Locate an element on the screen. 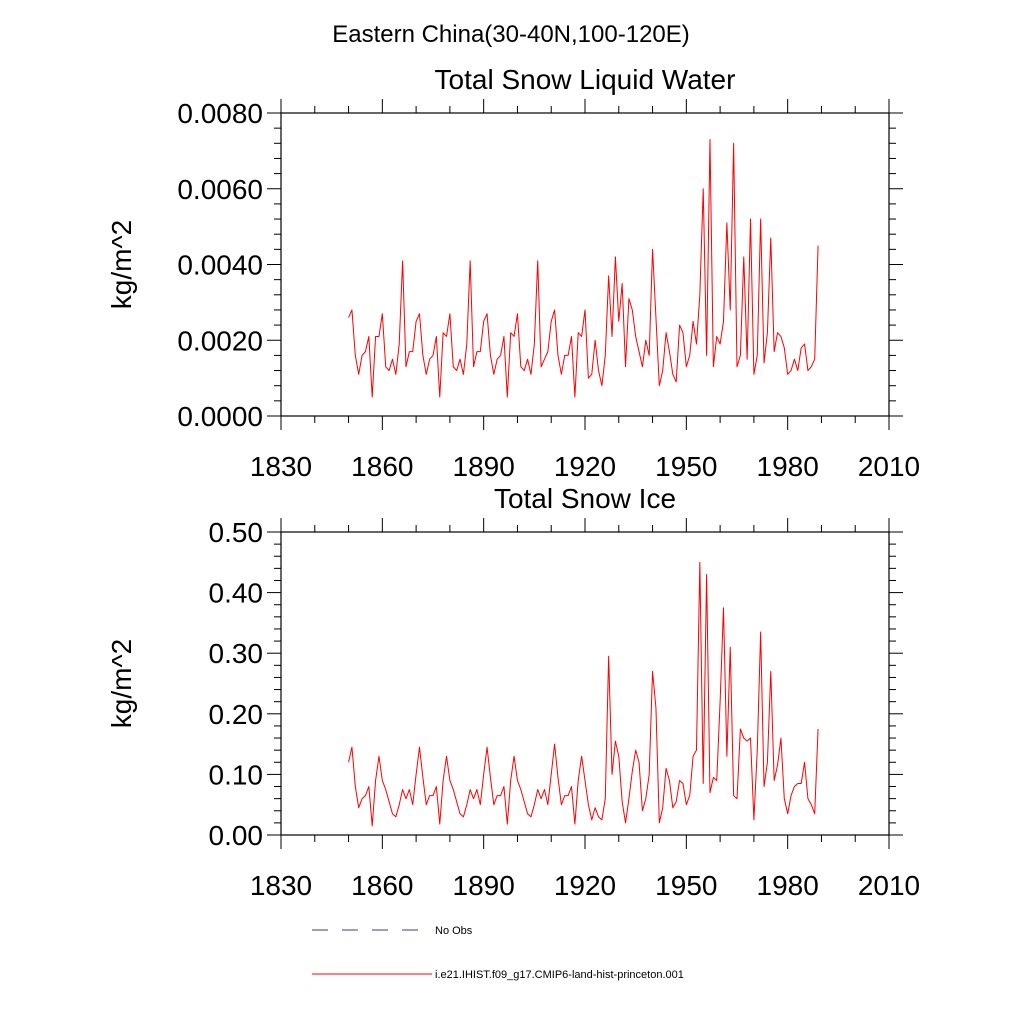 The width and height of the screenshot is (1024, 1024). y-tick-label: 0.00 is located at coordinates (236, 835).